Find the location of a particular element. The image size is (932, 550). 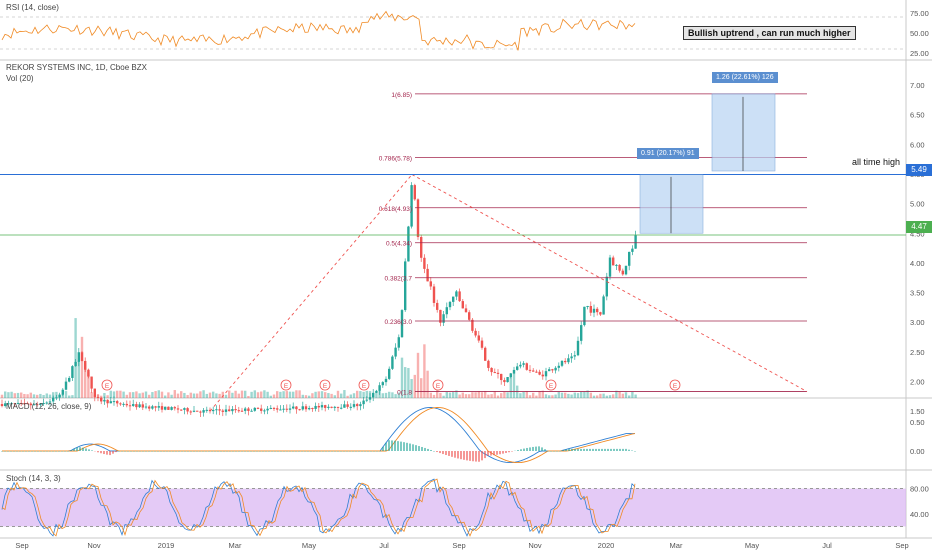

time-tick: May is located at coordinates (309, 545).